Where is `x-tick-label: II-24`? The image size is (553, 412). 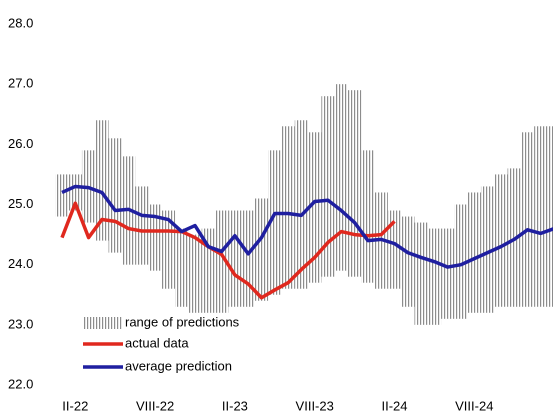
x-tick-label: II-24 is located at coordinates (394, 405).